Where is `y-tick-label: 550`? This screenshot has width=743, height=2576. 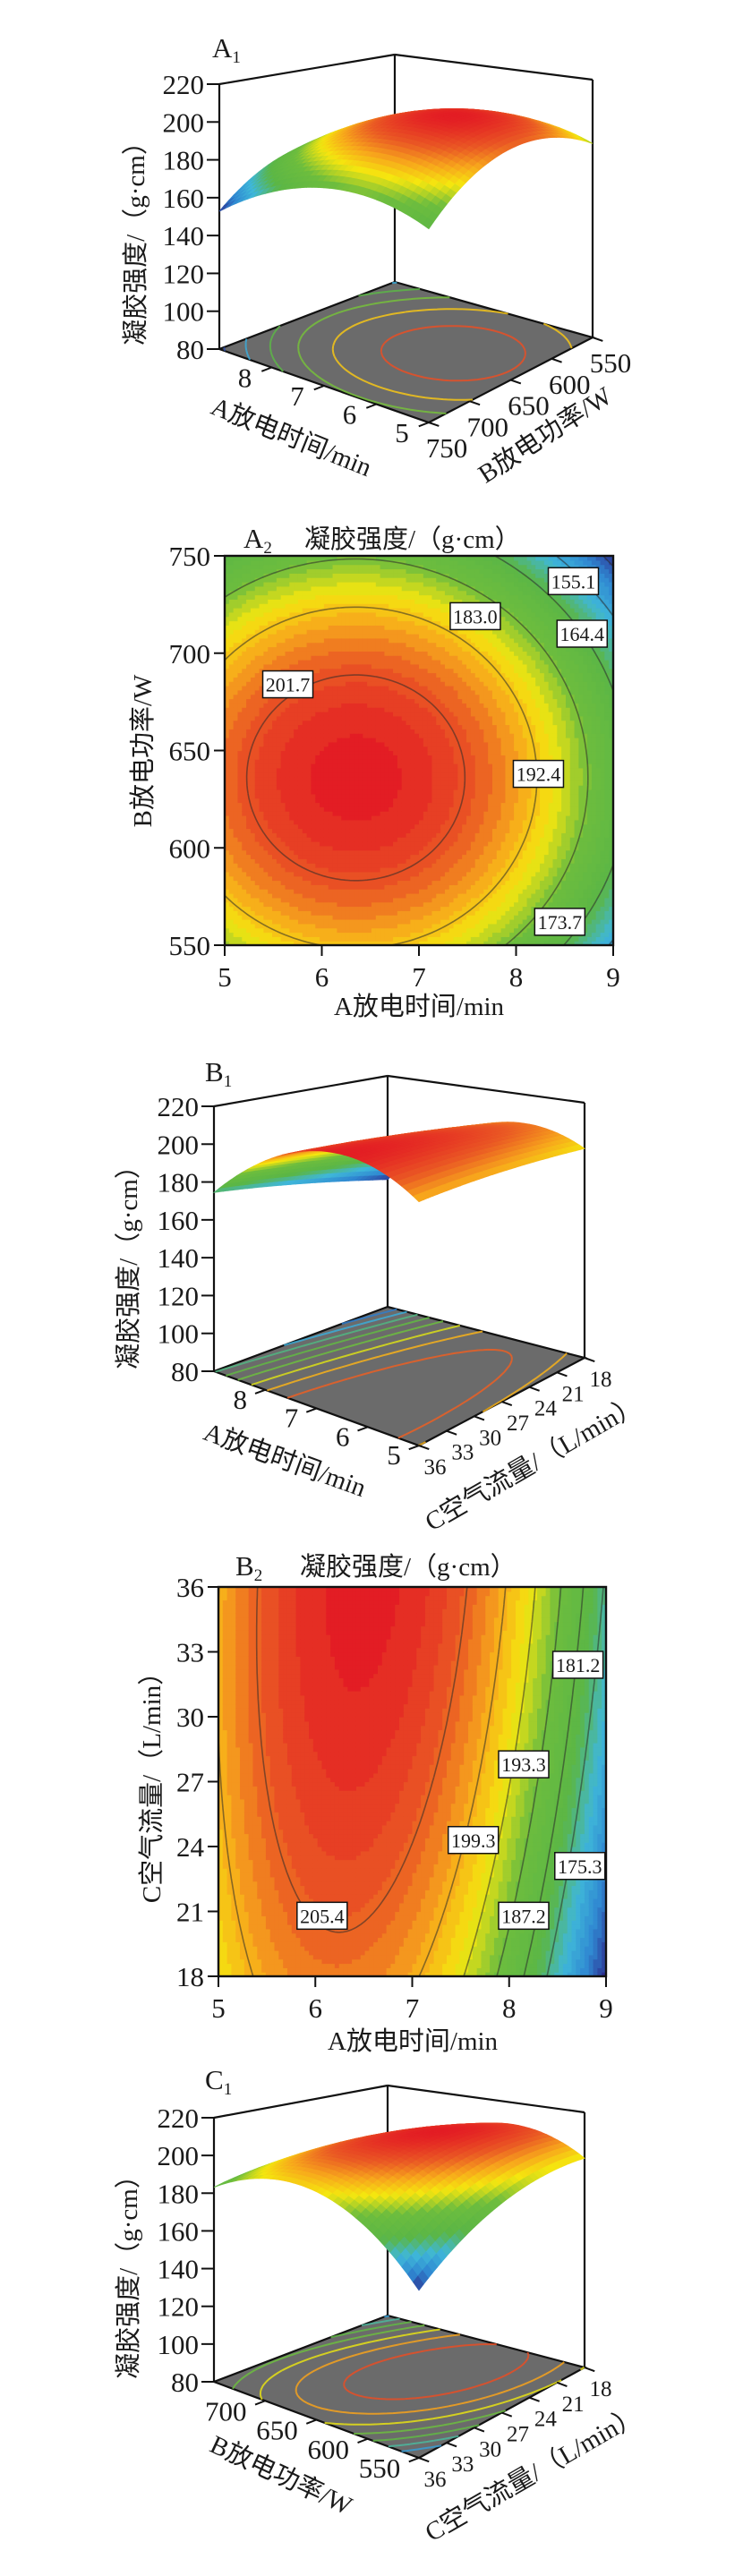
y-tick-label: 550 is located at coordinates (611, 363).